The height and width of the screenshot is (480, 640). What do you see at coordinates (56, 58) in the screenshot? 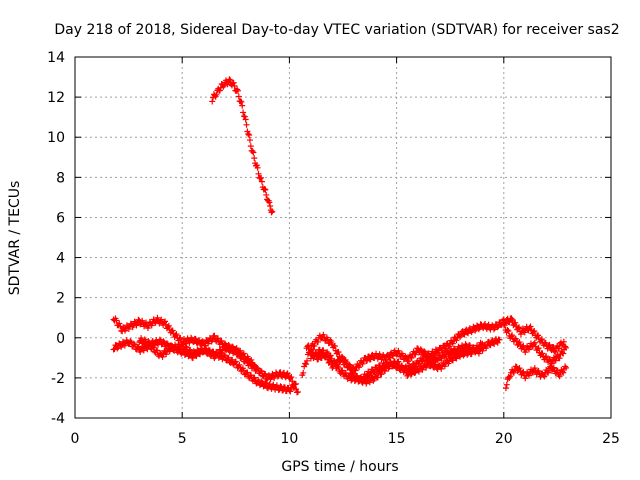
I see `y-tick-label: 14` at bounding box center [56, 58].